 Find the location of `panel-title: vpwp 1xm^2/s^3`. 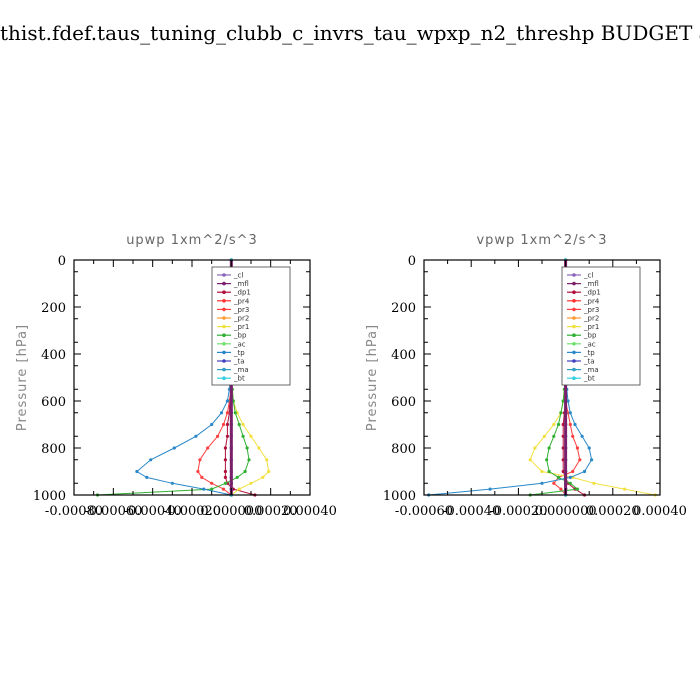

panel-title: vpwp 1xm^2/s^3 is located at coordinates (541, 240).